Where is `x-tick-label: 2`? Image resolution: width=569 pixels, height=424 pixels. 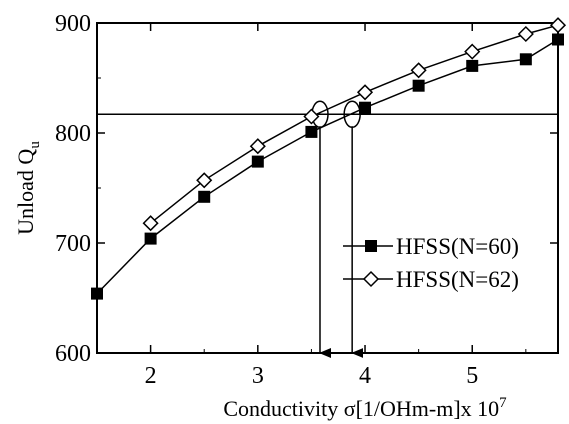
x-tick-label: 2 is located at coordinates (151, 376).